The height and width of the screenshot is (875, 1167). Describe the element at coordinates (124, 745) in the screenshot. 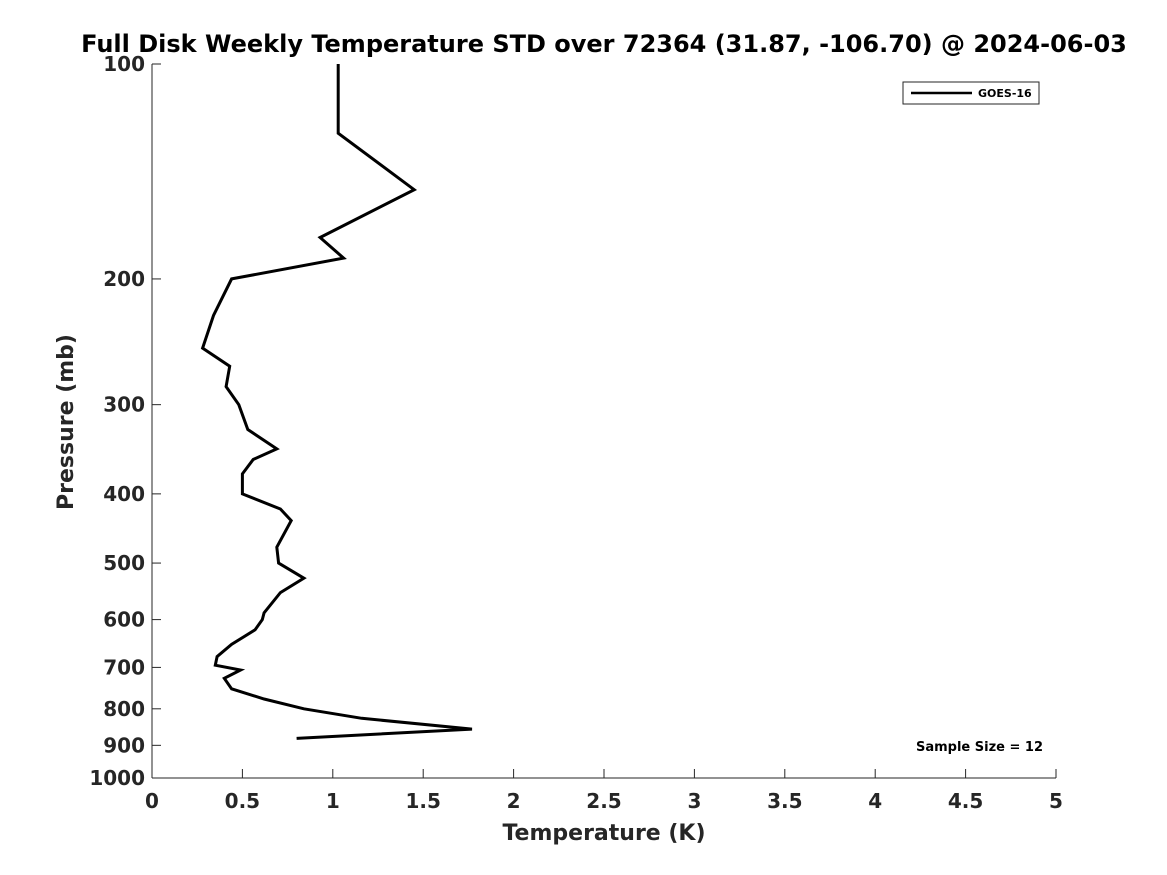

I see `y-tick-label: 900` at that location.